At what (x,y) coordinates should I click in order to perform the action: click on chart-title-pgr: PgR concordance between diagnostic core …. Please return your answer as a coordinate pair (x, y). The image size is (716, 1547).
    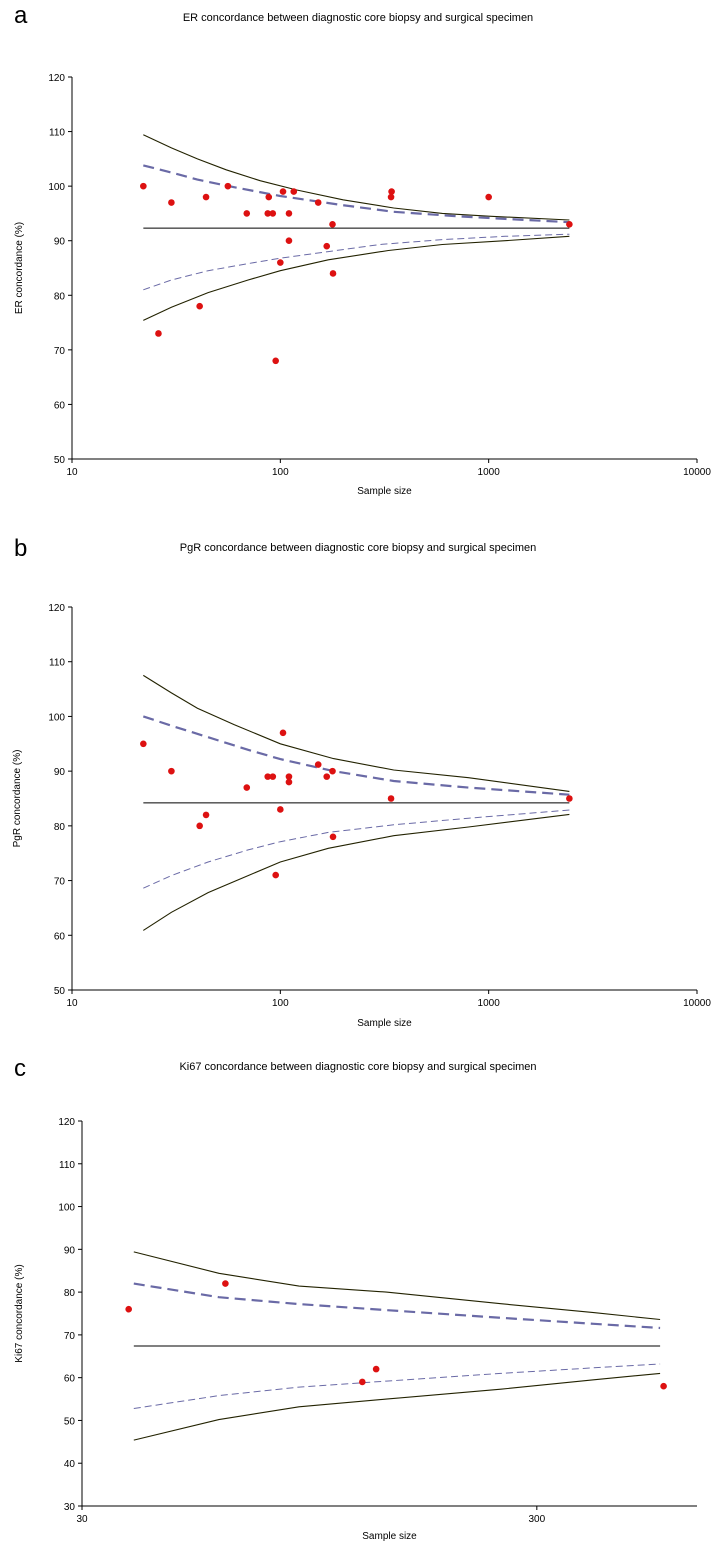
    Looking at the image, I should click on (358, 548).